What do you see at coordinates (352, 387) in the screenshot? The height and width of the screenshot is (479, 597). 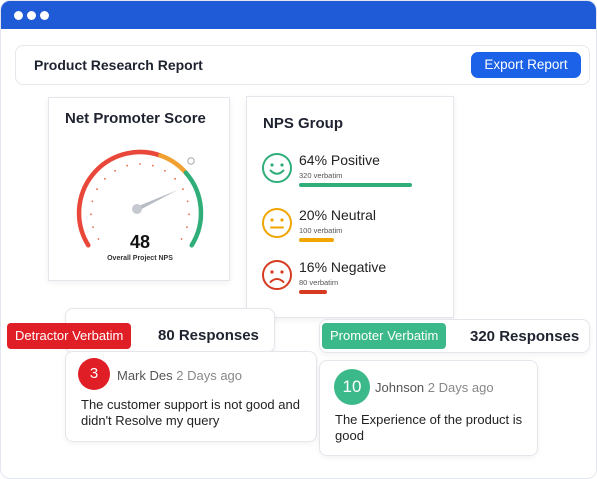 I see `promoter-avatar: 10` at bounding box center [352, 387].